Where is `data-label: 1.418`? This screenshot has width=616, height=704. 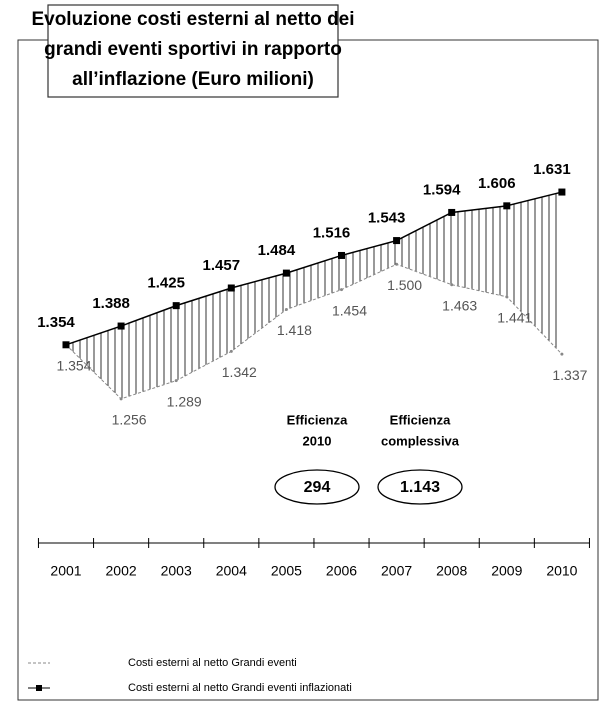 data-label: 1.418 is located at coordinates (294, 330).